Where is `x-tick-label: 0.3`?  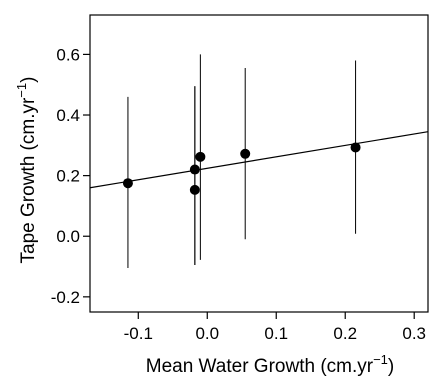
x-tick-label: 0.3 is located at coordinates (414, 333).